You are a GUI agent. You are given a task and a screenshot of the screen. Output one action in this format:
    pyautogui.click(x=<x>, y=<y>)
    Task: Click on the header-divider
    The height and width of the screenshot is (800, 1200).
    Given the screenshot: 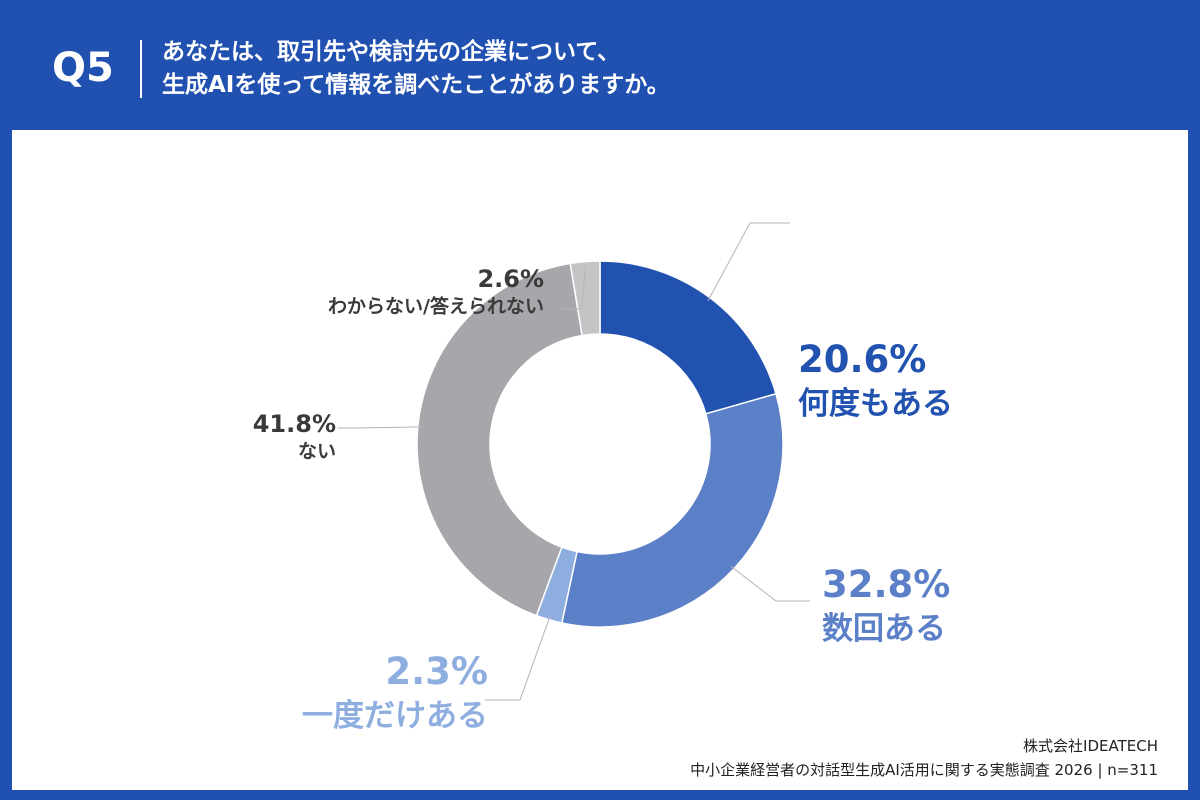 What is the action you would take?
    pyautogui.click(x=141, y=69)
    